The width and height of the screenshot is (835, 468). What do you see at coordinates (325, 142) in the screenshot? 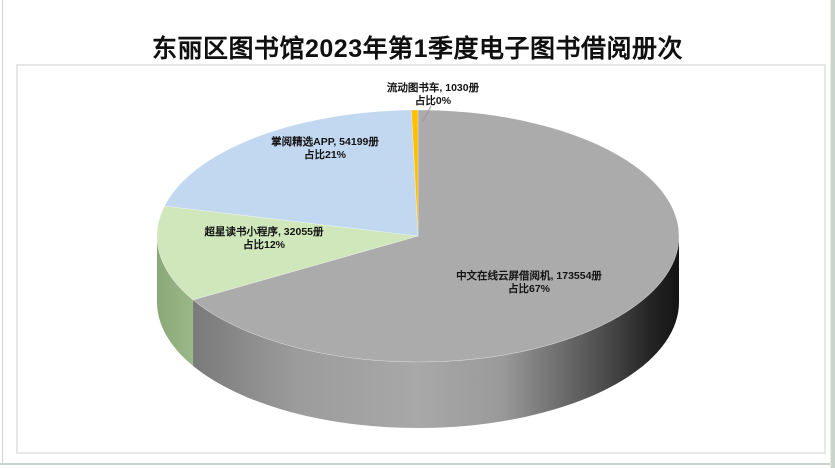
I see `pie-label-line1: 掌阅精选APP, 54199册` at bounding box center [325, 142].